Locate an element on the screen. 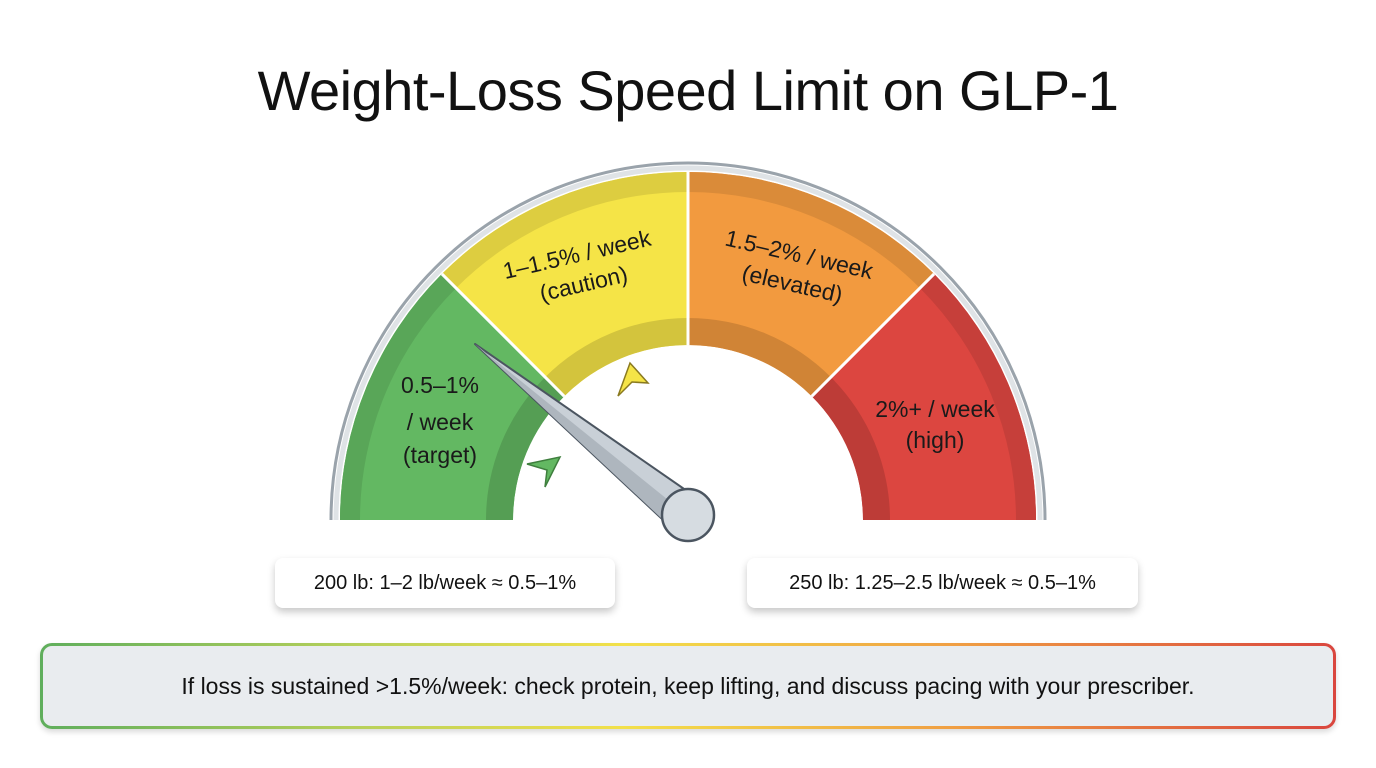 The height and width of the screenshot is (768, 1376). gauge-segment-inner-band-high is located at coordinates (850, 448).